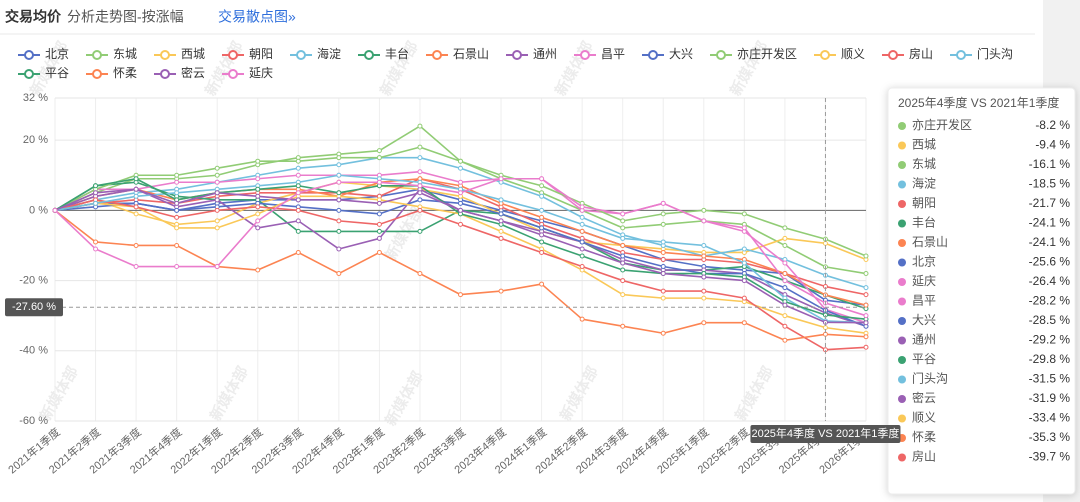  I want to click on legend-item: 房山, so click(907, 53).